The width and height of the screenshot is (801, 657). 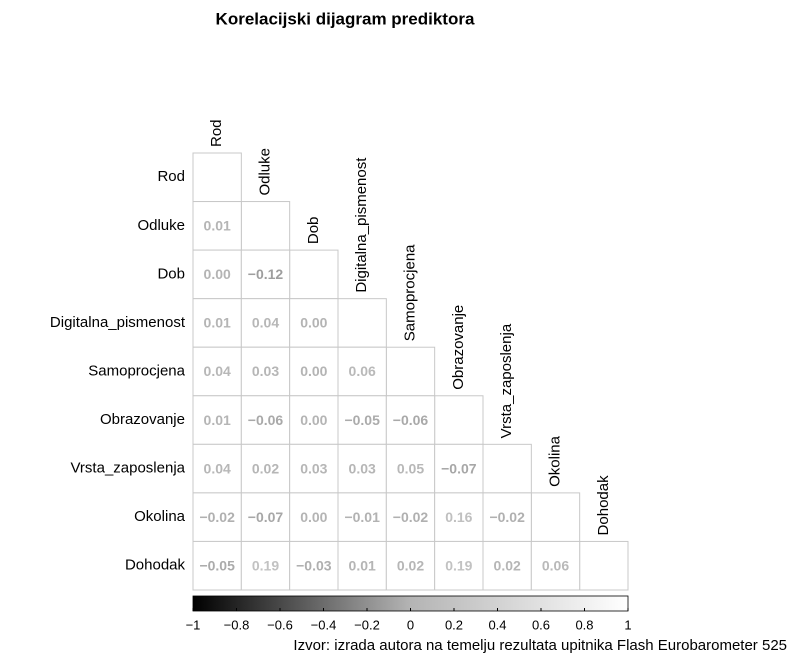 What do you see at coordinates (161, 225) in the screenshot?
I see `row-label: Odluke` at bounding box center [161, 225].